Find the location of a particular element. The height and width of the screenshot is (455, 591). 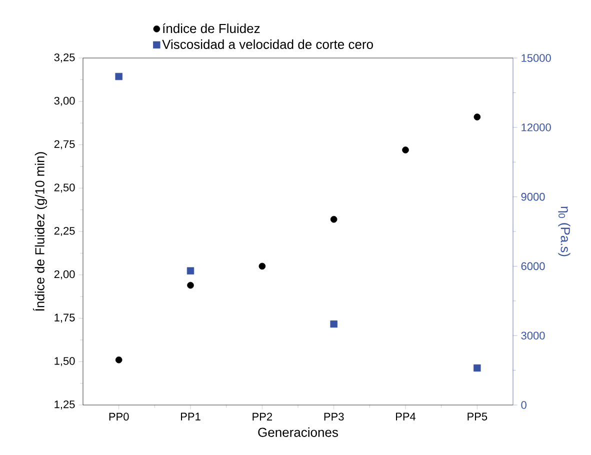

y2-axis-title: η$_{0}$ (Pa.s) is located at coordinates (564, 231).